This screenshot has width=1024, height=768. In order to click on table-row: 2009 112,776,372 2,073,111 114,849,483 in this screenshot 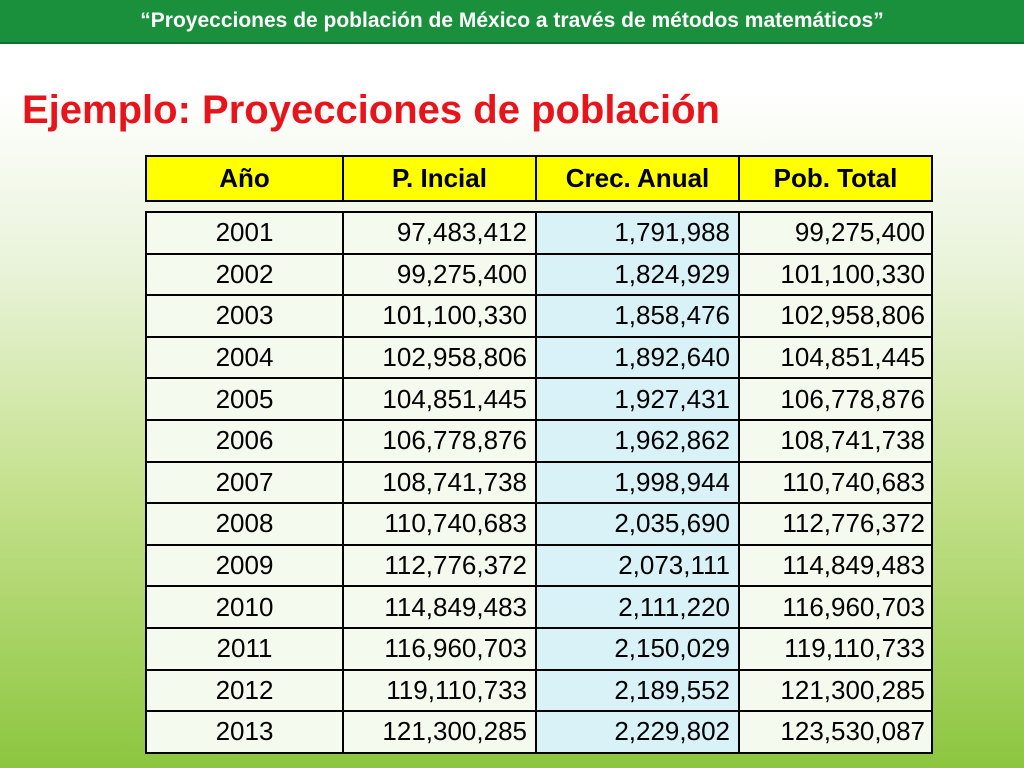, I will do `click(539, 565)`.